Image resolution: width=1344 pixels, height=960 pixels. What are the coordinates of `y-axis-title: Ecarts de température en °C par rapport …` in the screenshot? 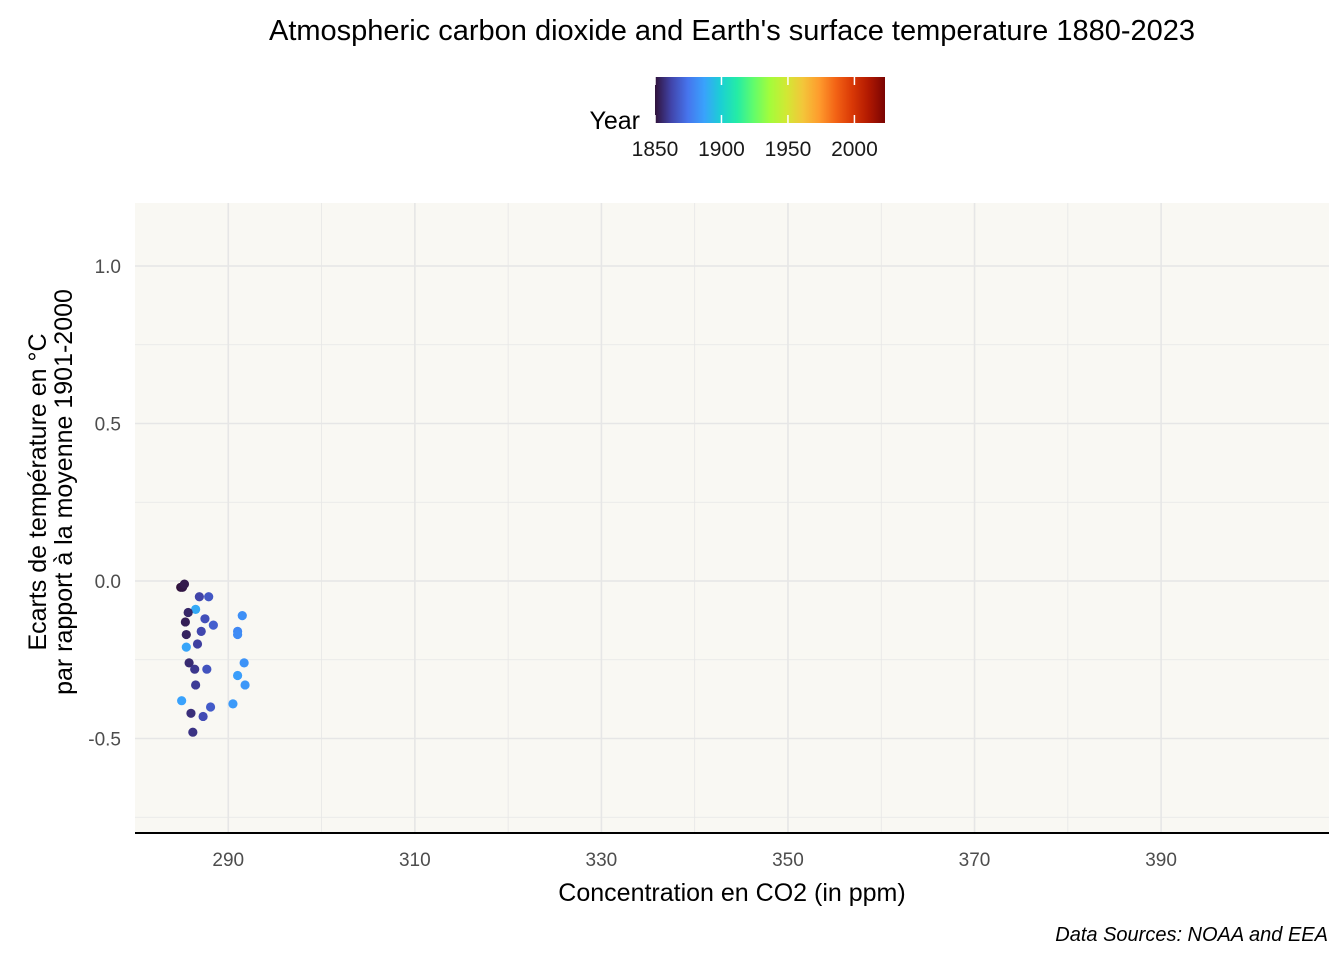 It's located at (51, 492).